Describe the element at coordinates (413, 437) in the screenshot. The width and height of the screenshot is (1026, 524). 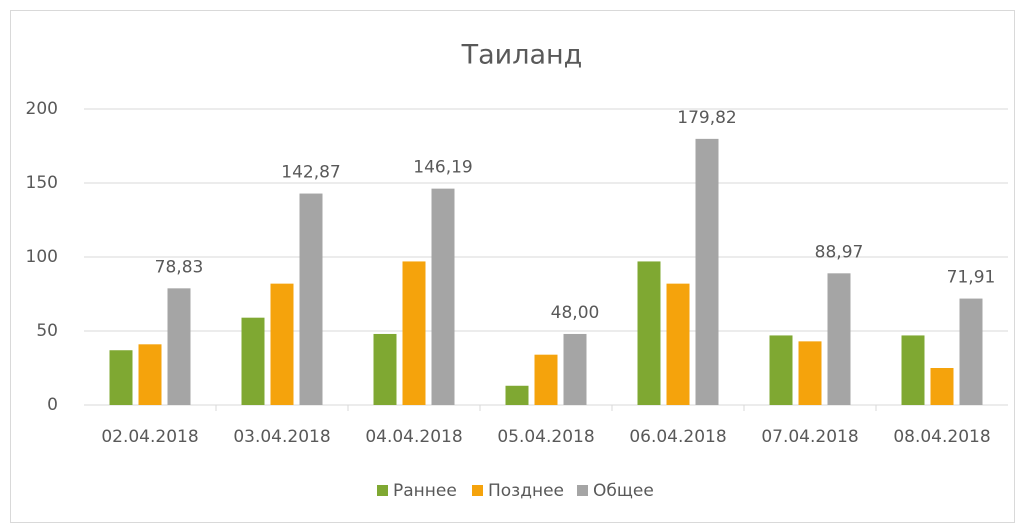
I see `x-tick-label: 04.04.2018` at that location.